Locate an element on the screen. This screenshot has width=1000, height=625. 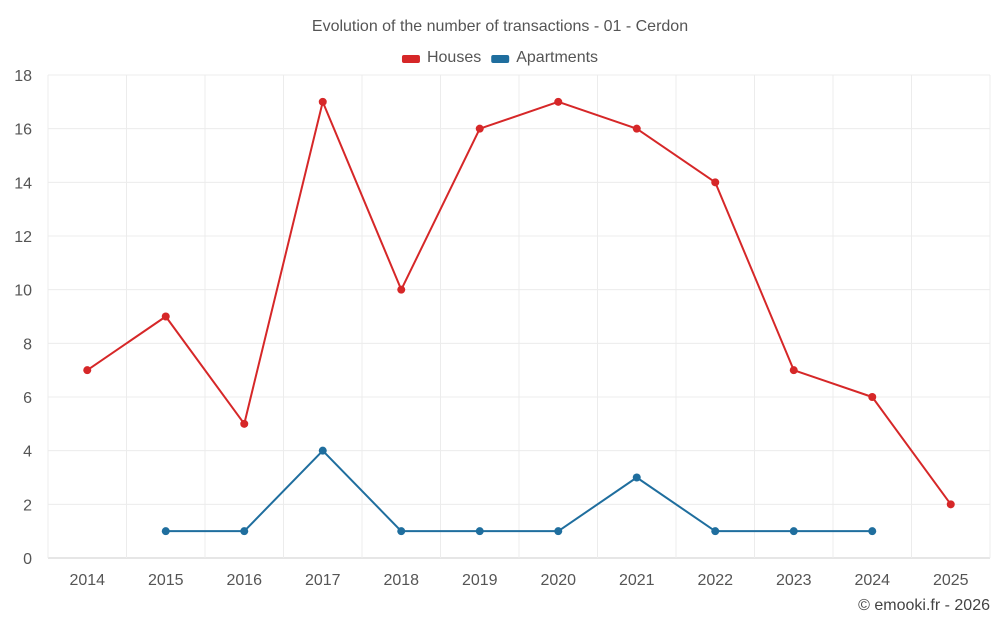
x-tick-label: 2015 is located at coordinates (166, 580).